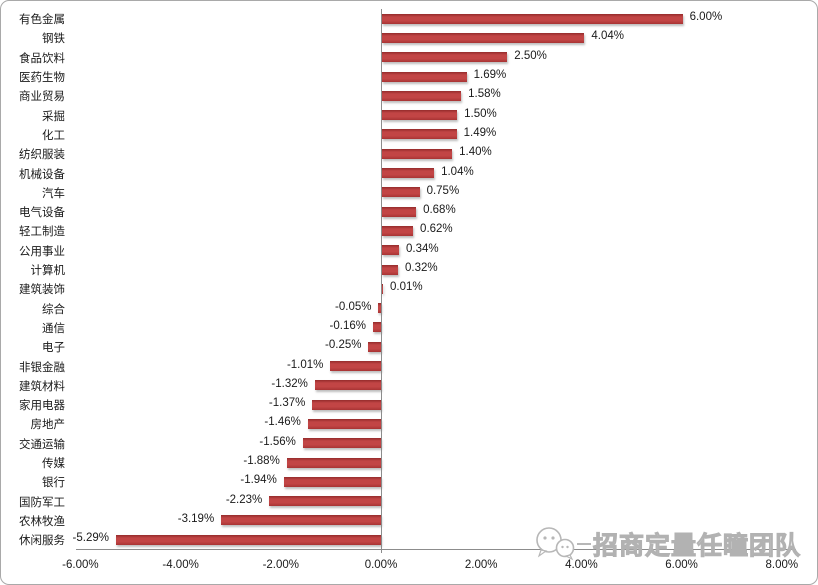 This screenshot has width=818, height=585. I want to click on category-label: 非银金融, so click(42, 367).